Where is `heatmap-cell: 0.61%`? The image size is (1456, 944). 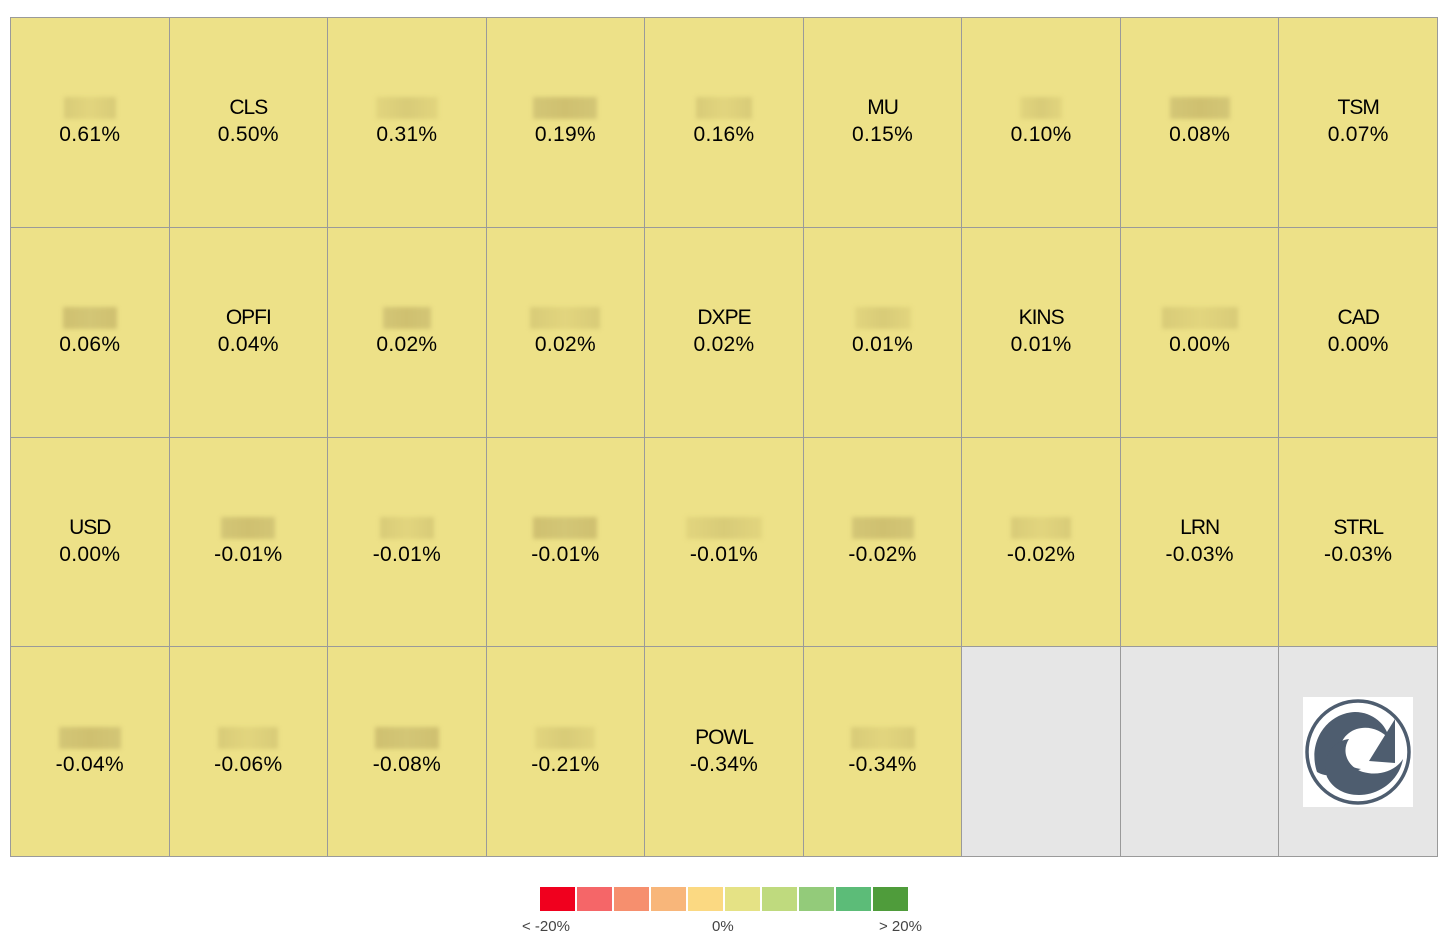 heatmap-cell: 0.61% is located at coordinates (90, 123).